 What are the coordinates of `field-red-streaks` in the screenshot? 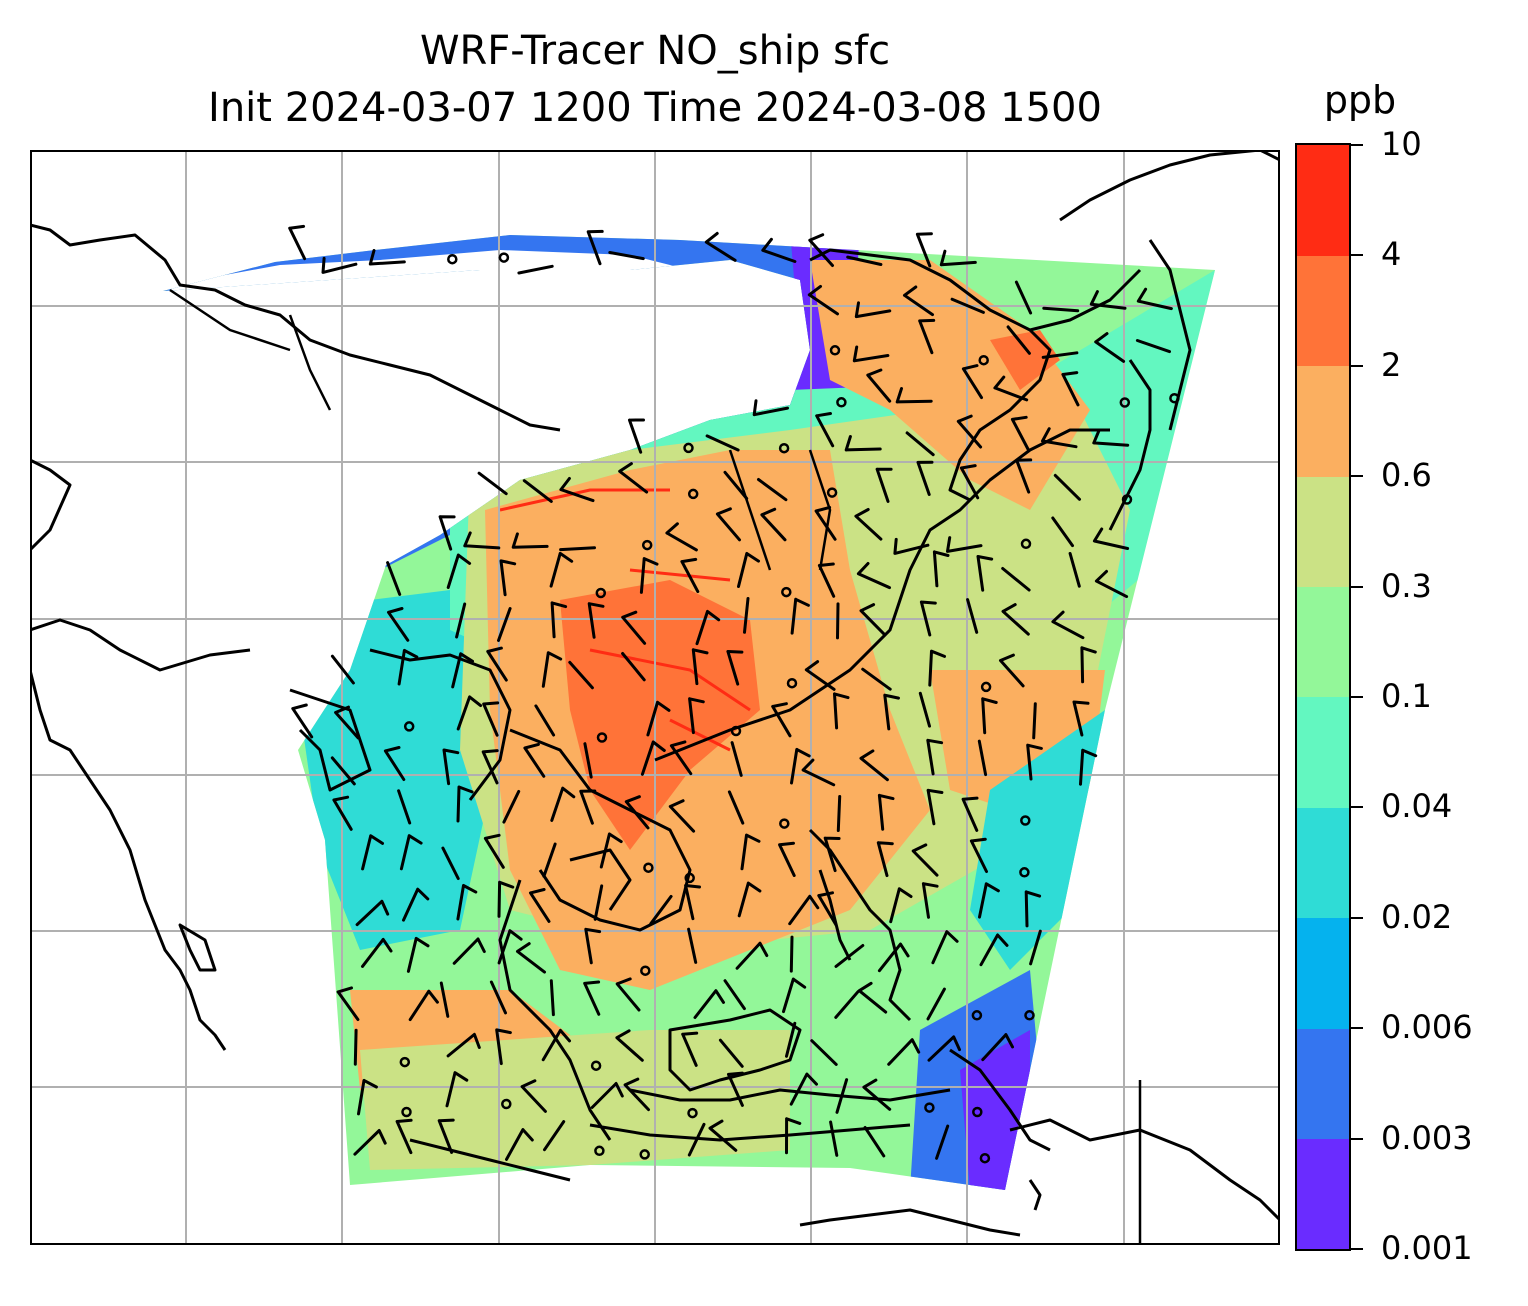 It's located at (625, 620).